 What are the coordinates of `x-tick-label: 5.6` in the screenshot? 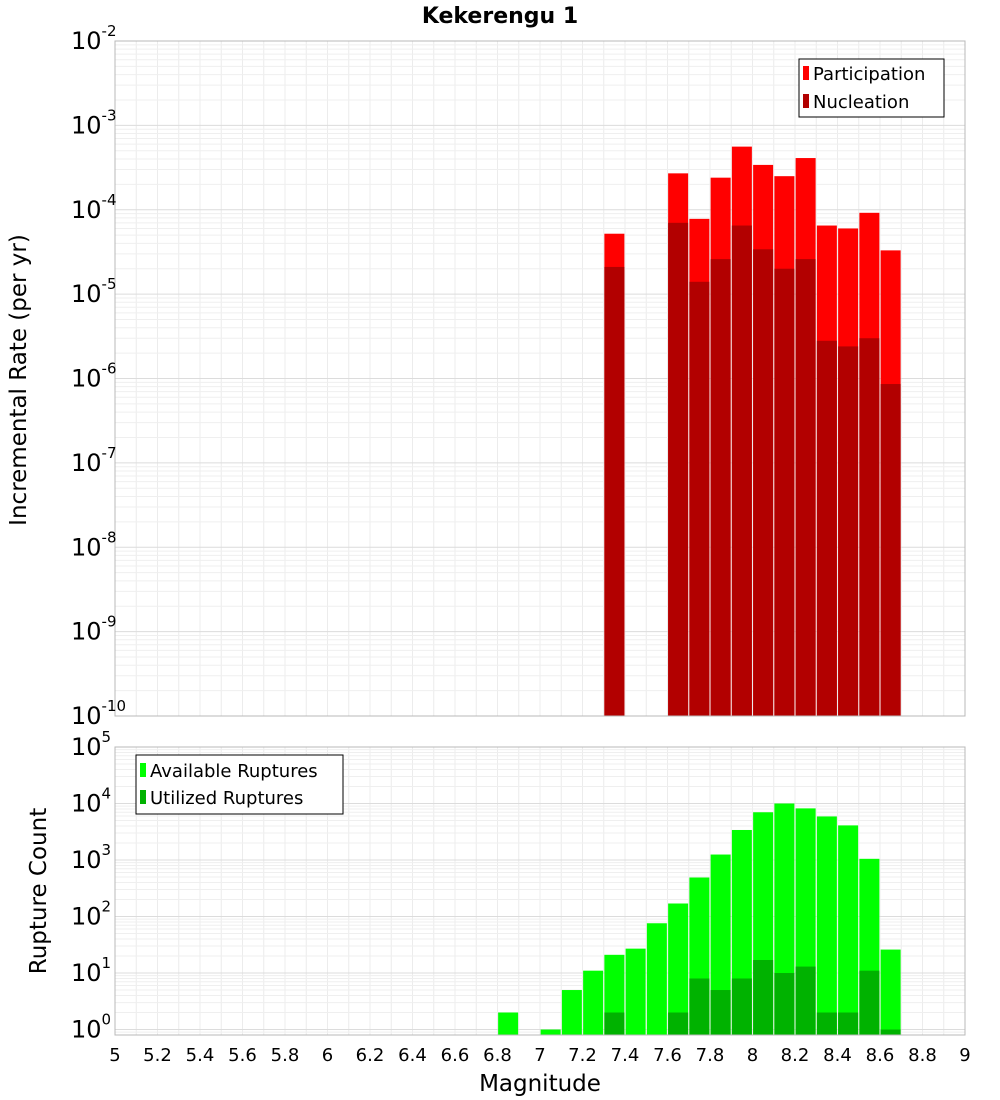 It's located at (242, 1055).